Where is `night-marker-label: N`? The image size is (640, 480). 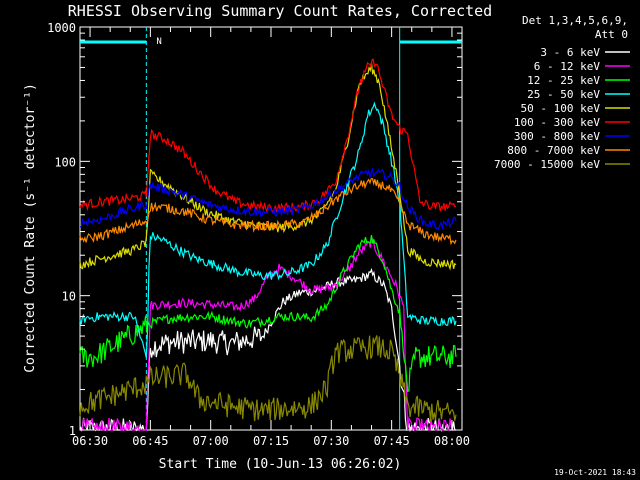 night-marker-label: N is located at coordinates (158, 42).